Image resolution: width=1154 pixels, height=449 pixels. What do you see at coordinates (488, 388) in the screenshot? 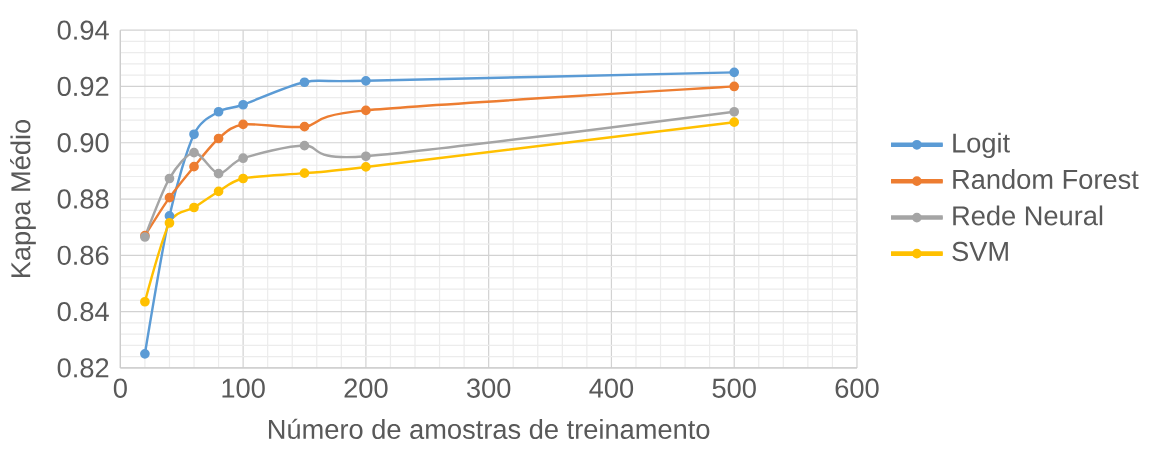
I see `x-tick-label: 300` at bounding box center [488, 388].